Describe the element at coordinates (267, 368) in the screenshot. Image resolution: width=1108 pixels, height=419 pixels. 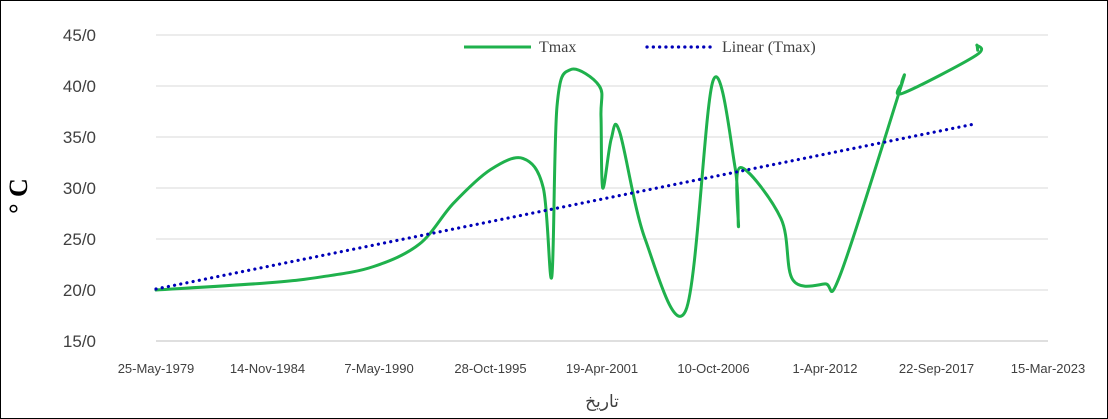
I see `x-tick-label: 14-Nov-1984` at that location.